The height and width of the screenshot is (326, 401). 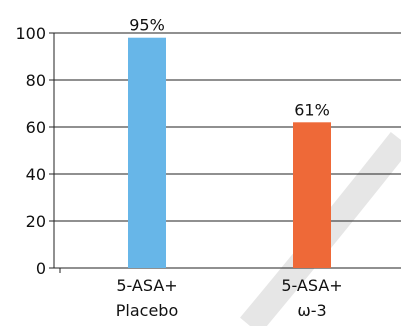 What do you see at coordinates (30, 151) in the screenshot?
I see `y-tick-labels: 0 20 40 60 80 100` at bounding box center [30, 151].